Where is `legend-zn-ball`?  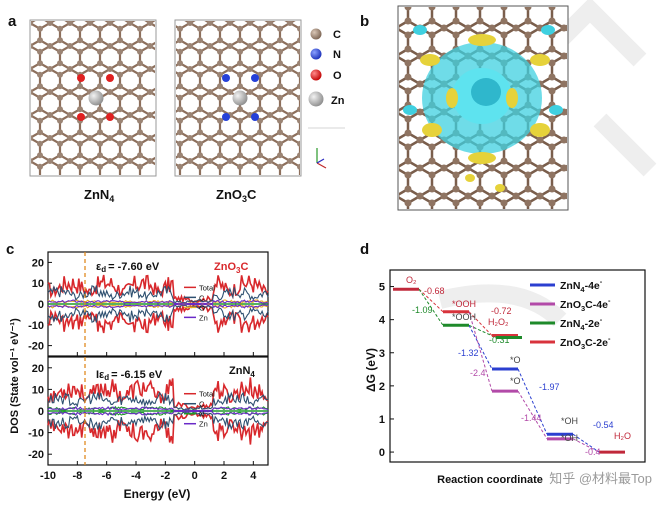 legend-zn-ball is located at coordinates (316, 99).